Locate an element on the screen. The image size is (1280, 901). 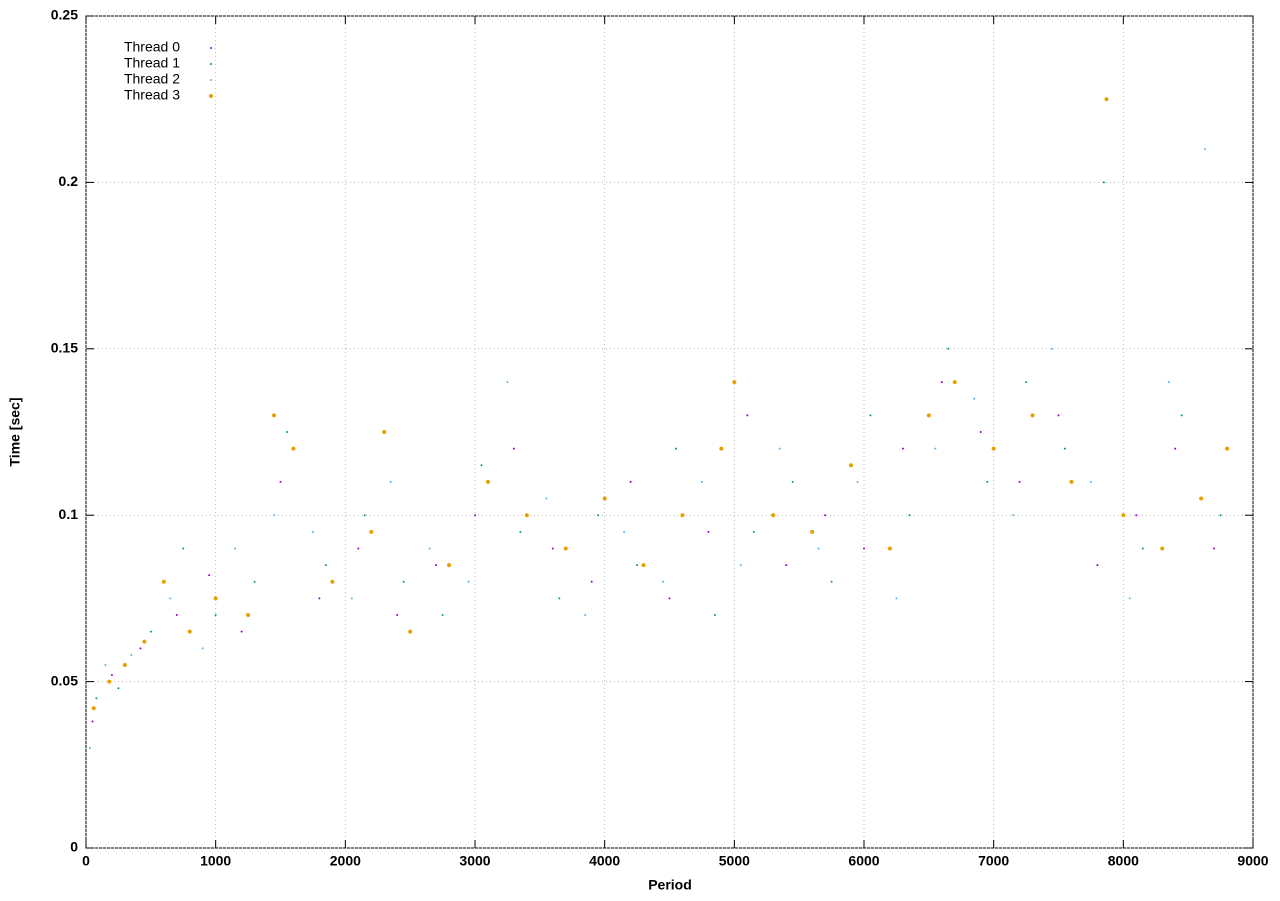
x-tick-label: 8000 is located at coordinates (1123, 861).